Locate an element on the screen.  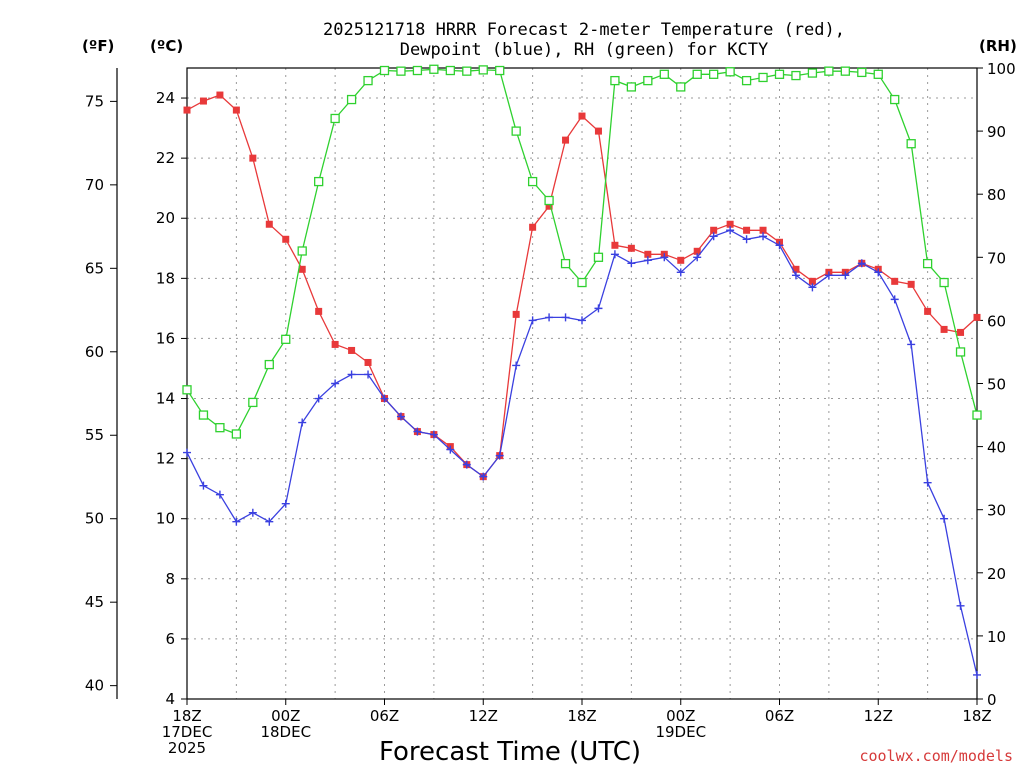
rh-tick-label: 100 is located at coordinates (1001, 69).